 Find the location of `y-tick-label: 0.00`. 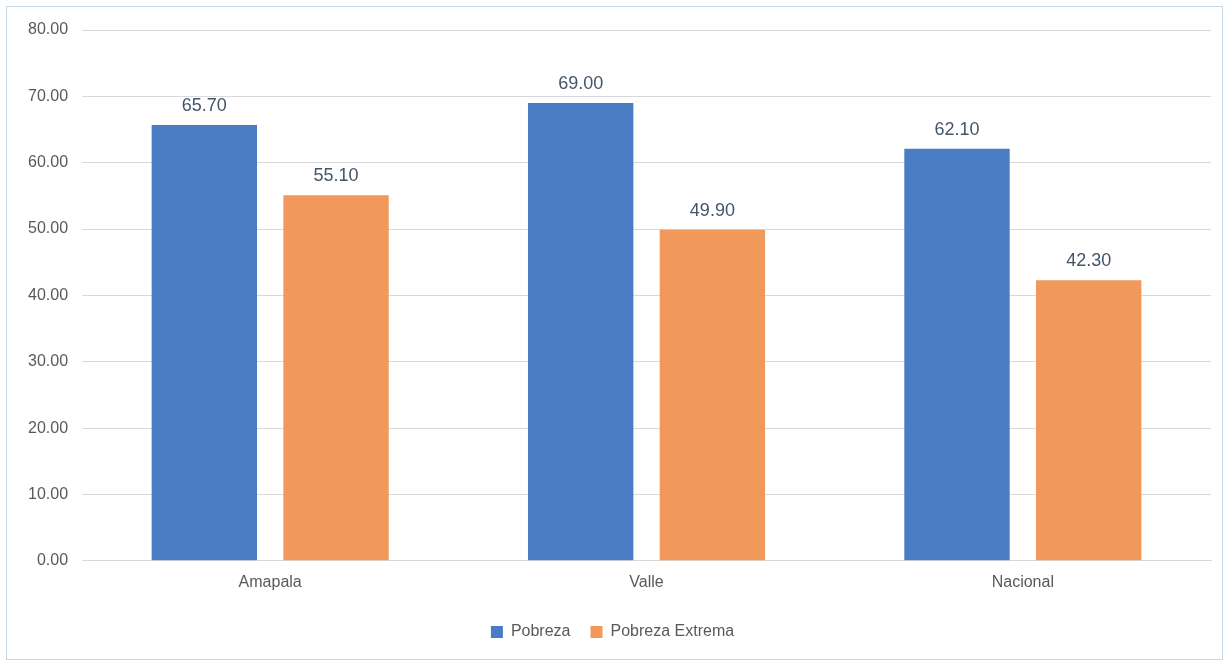

y-tick-label: 0.00 is located at coordinates (52, 560).